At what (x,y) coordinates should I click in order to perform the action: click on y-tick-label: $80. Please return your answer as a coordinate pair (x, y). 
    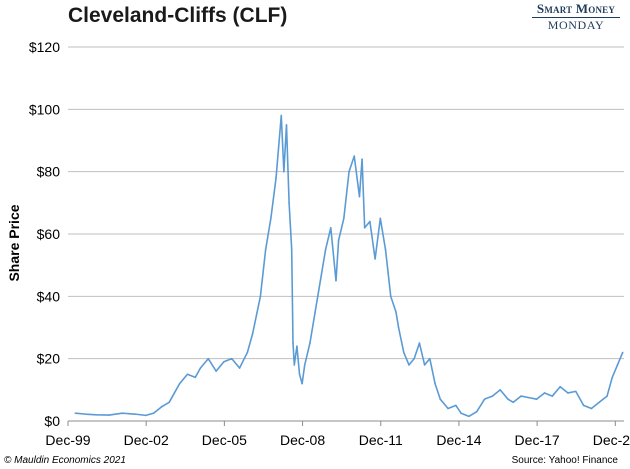
    Looking at the image, I should click on (49, 172).